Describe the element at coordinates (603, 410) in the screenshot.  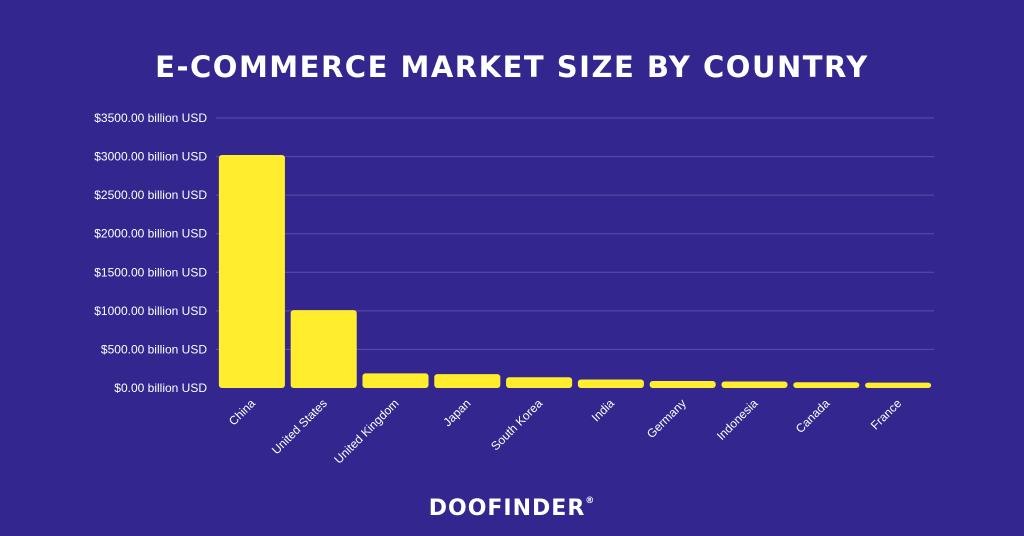
I see `x-tick-label: India` at that location.